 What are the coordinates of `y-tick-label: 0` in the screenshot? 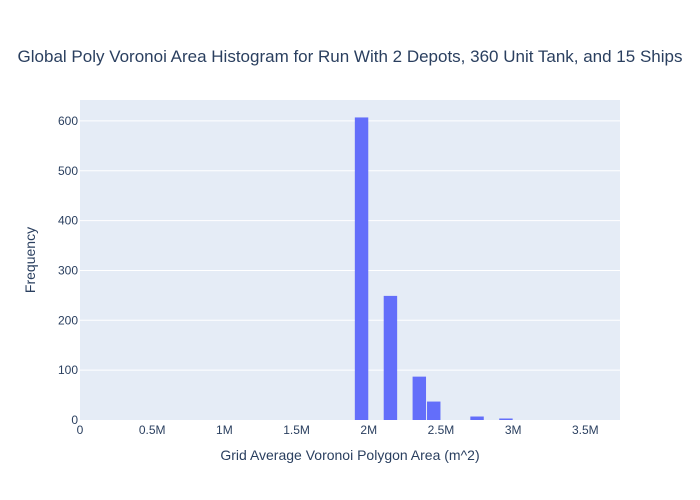 It's located at (74, 420).